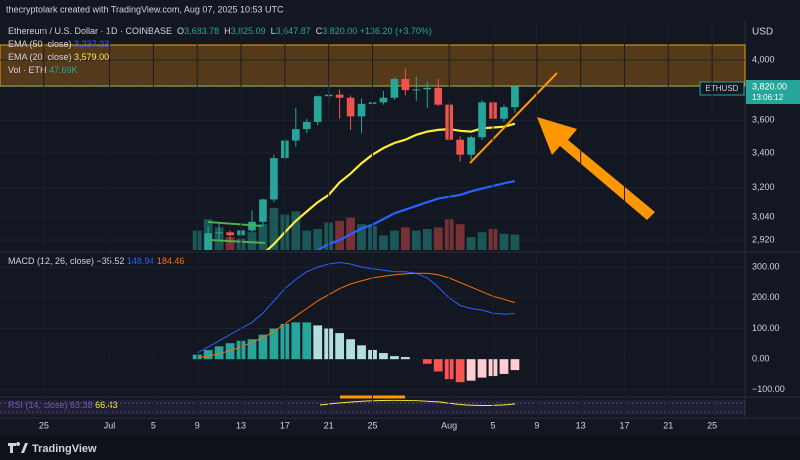  What do you see at coordinates (415, 215) in the screenshot?
I see `ema-line` at bounding box center [415, 215].